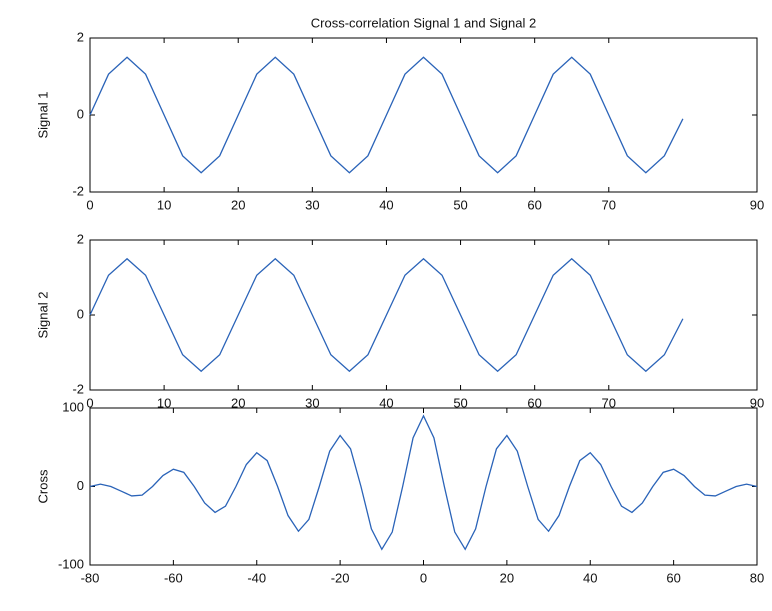 The image size is (772, 611). What do you see at coordinates (42, 115) in the screenshot?
I see `y-axis-label: Signal 1` at bounding box center [42, 115].